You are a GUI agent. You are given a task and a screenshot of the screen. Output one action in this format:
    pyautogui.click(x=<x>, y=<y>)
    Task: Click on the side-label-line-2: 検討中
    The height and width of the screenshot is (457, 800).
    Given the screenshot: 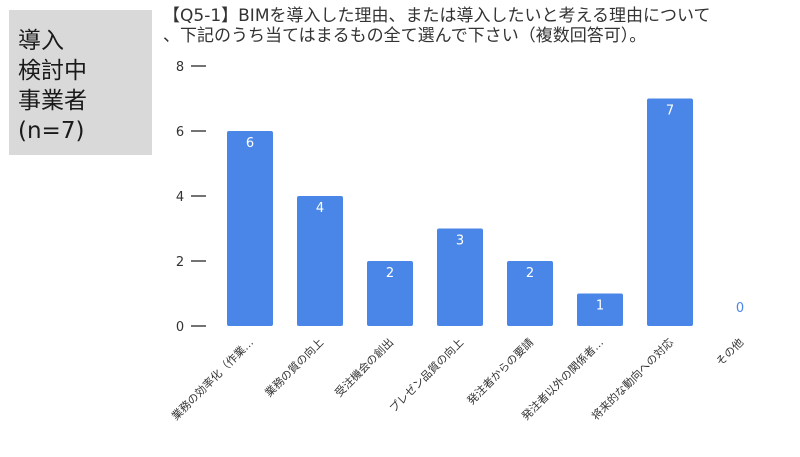 What is the action you would take?
    pyautogui.click(x=52, y=71)
    